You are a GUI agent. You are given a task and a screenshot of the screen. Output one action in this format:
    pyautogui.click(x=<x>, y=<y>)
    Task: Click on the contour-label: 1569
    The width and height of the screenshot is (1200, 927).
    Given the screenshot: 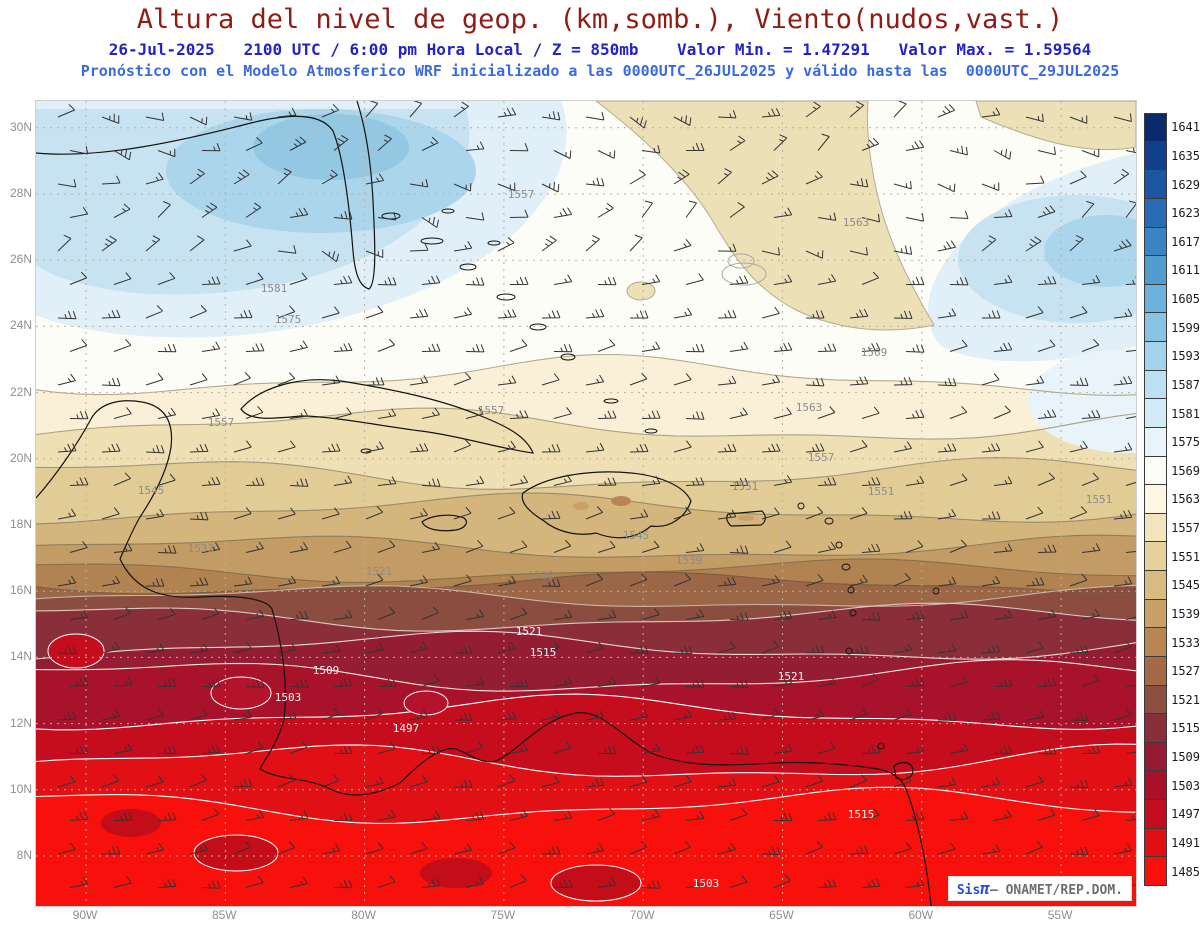 What is the action you would take?
    pyautogui.click(x=874, y=352)
    